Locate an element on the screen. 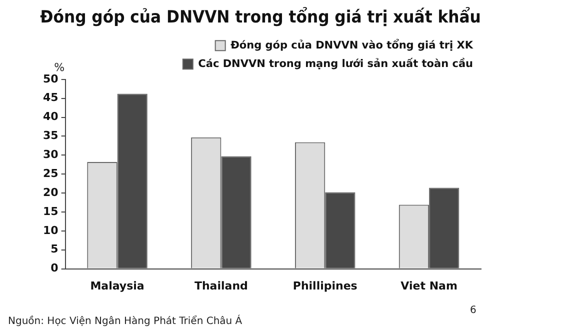 The width and height of the screenshot is (571, 336). text: 6 is located at coordinates (473, 310).